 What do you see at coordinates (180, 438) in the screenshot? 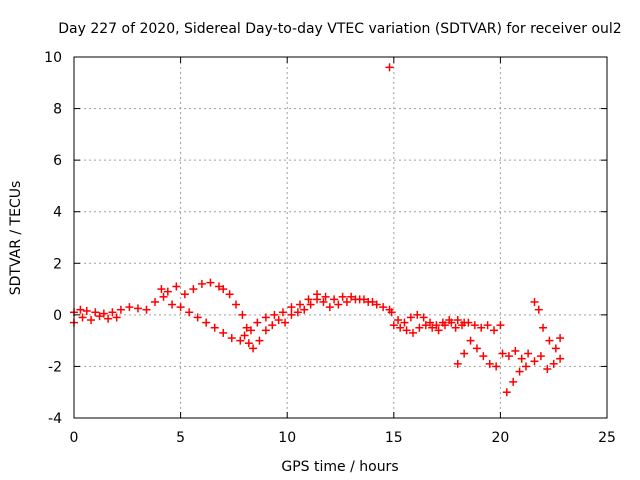
I see `x-tick-label: 5` at bounding box center [180, 438].